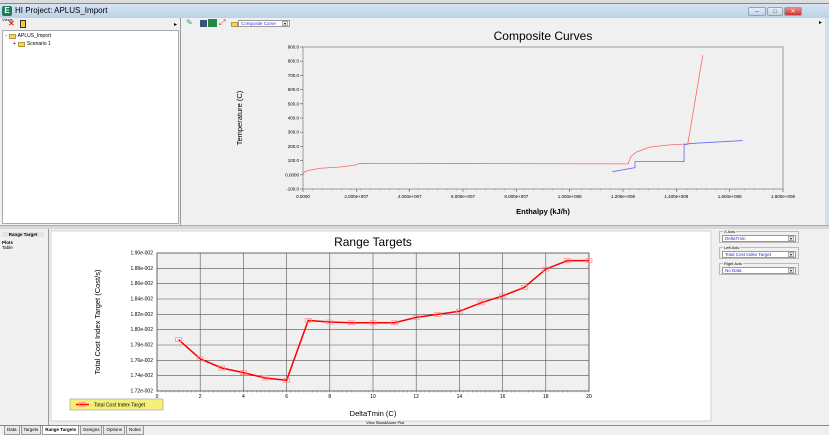 The height and width of the screenshot is (435, 829). What do you see at coordinates (546, 397) in the screenshot?
I see `x-tick-label: 18` at bounding box center [546, 397].